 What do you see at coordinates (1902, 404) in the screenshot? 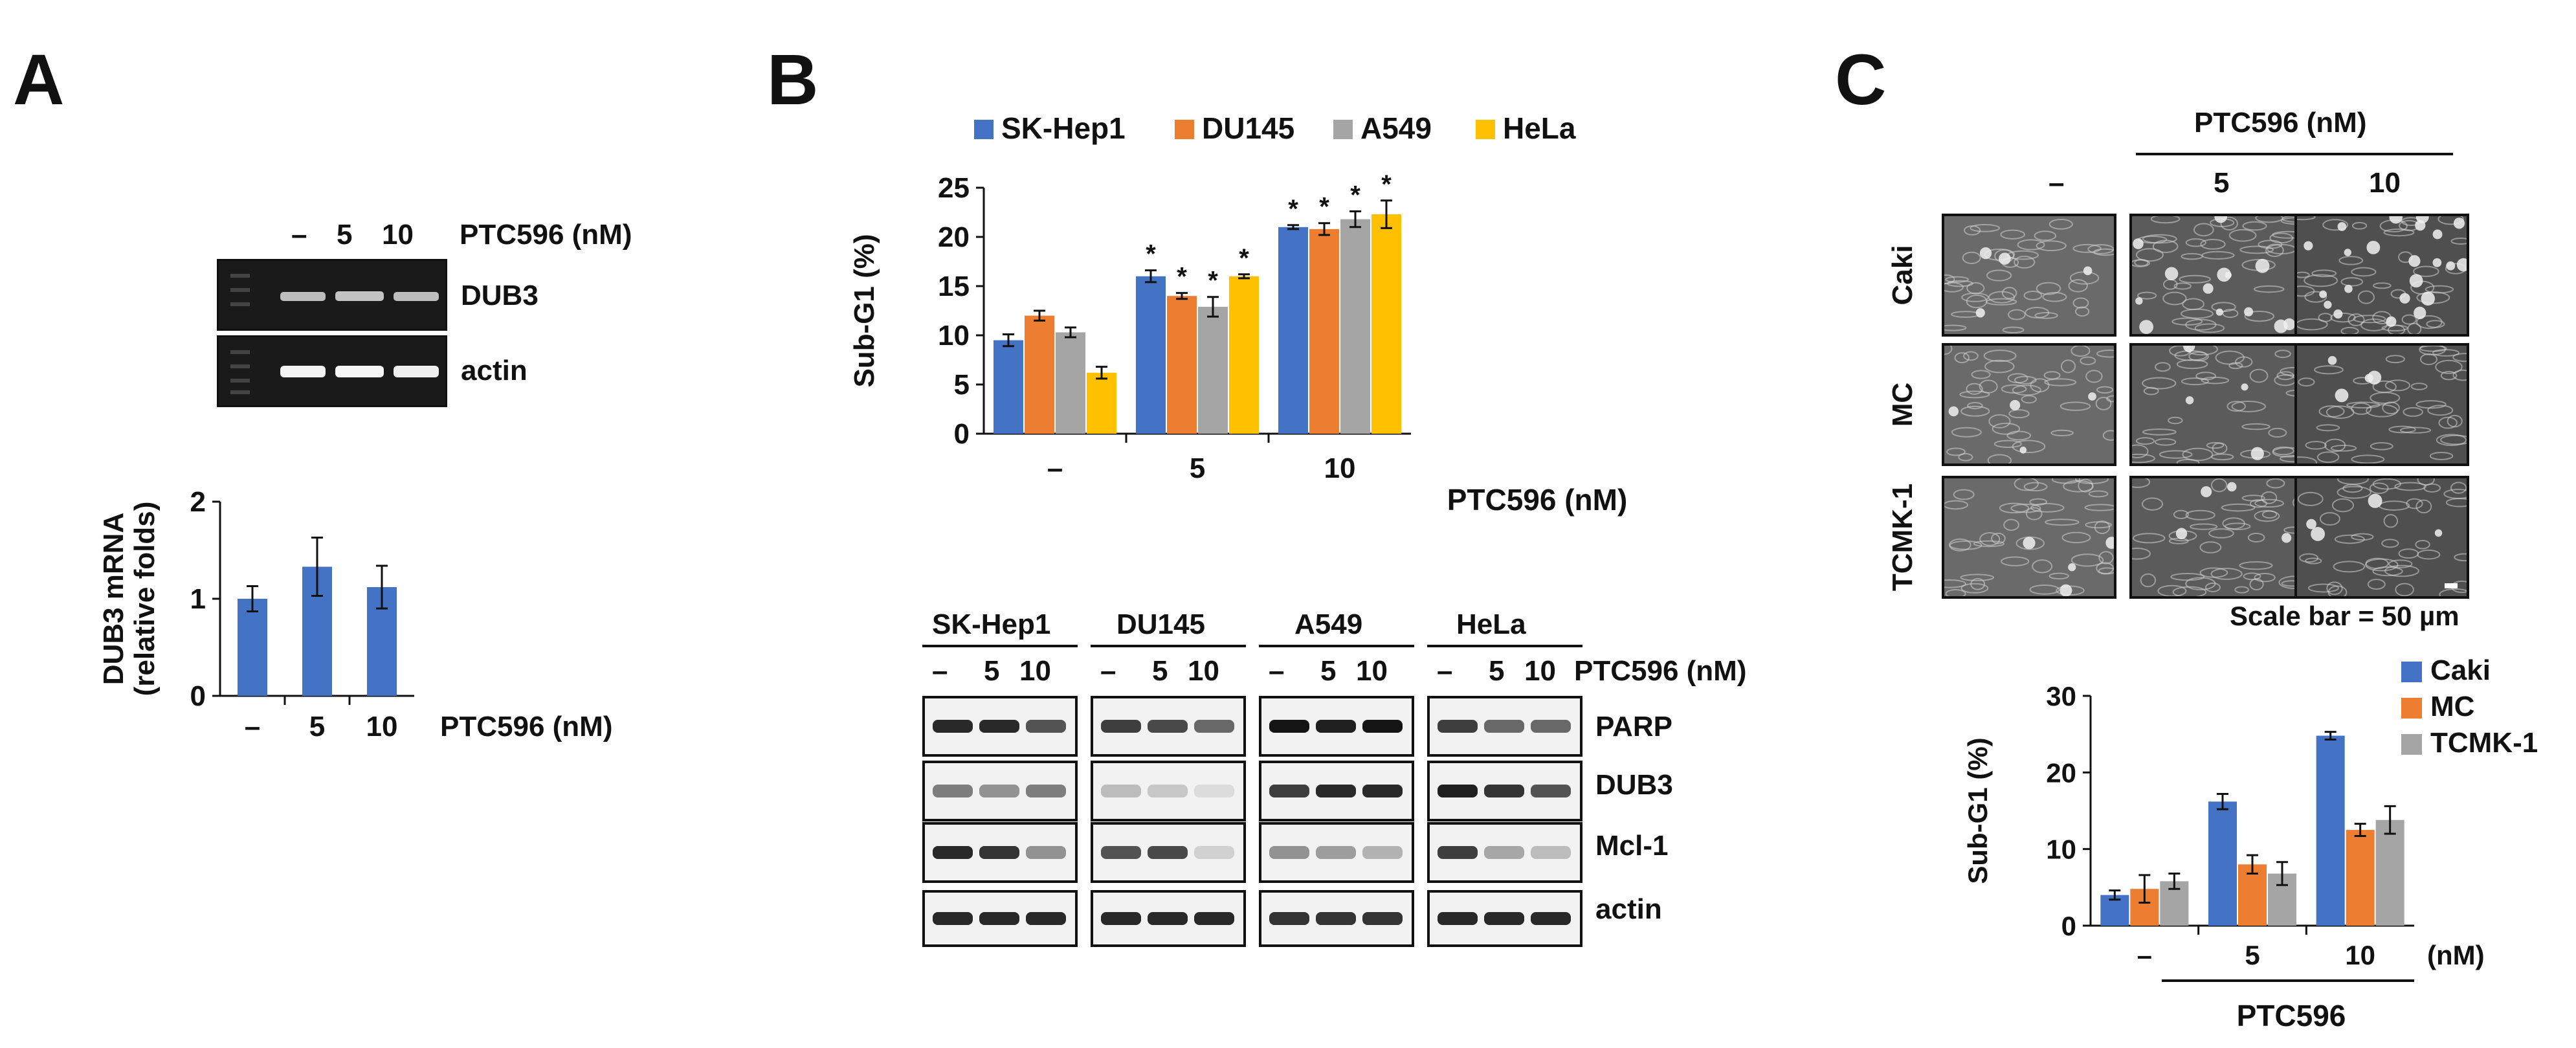
I see `micrograph-row-label: MC` at bounding box center [1902, 404].